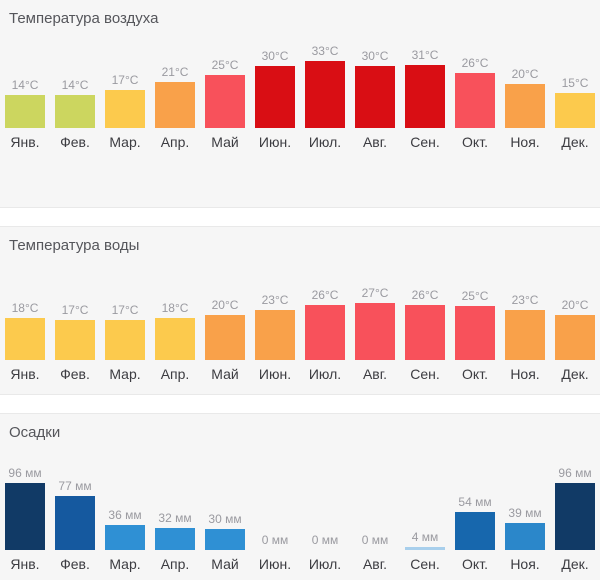 The width and height of the screenshot is (600, 580). I want to click on month-label: Мар., so click(125, 374).